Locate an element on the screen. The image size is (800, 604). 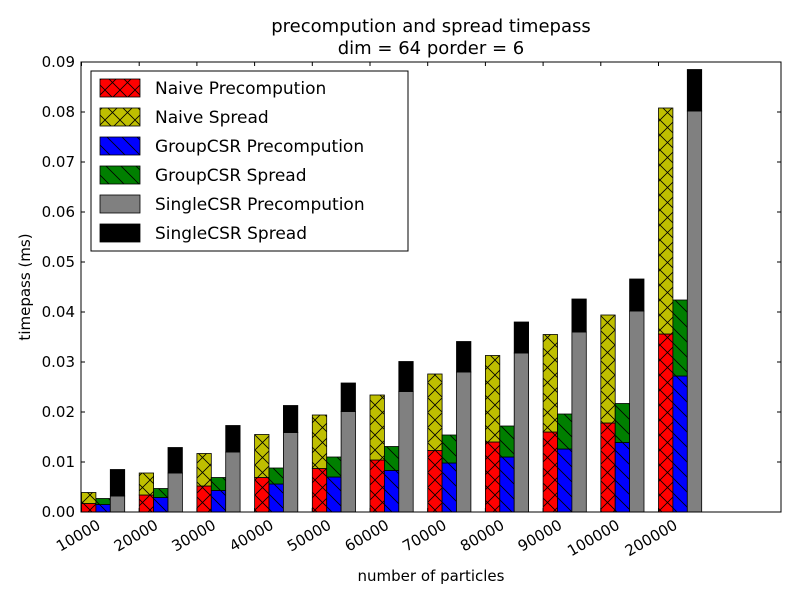
legend-swatch-hatch-groupcsr-precompution is located at coordinates (120, 146).